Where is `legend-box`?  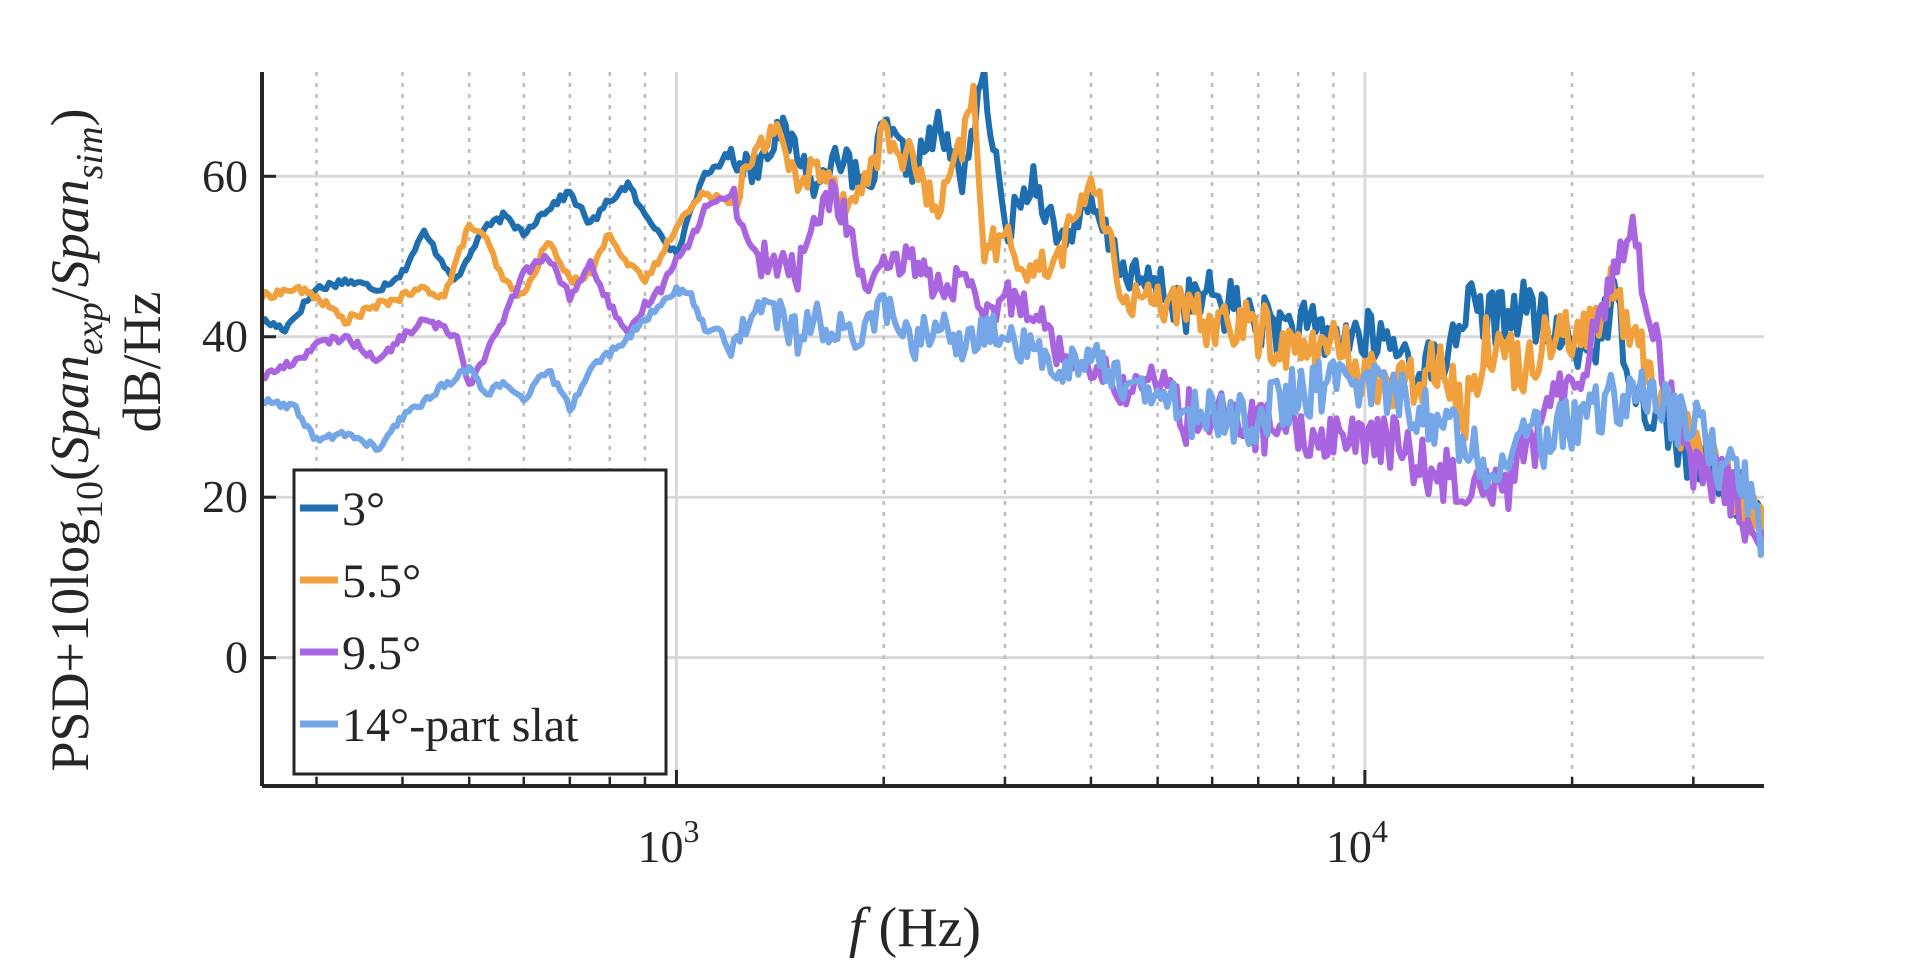
legend-box is located at coordinates (480, 622).